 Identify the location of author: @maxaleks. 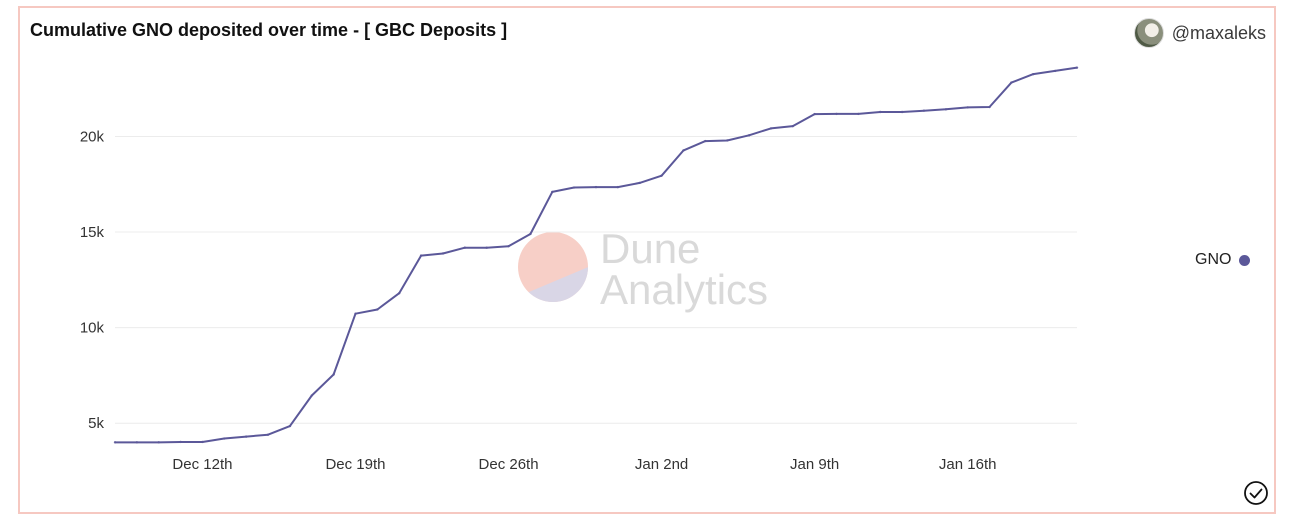
(1199, 33).